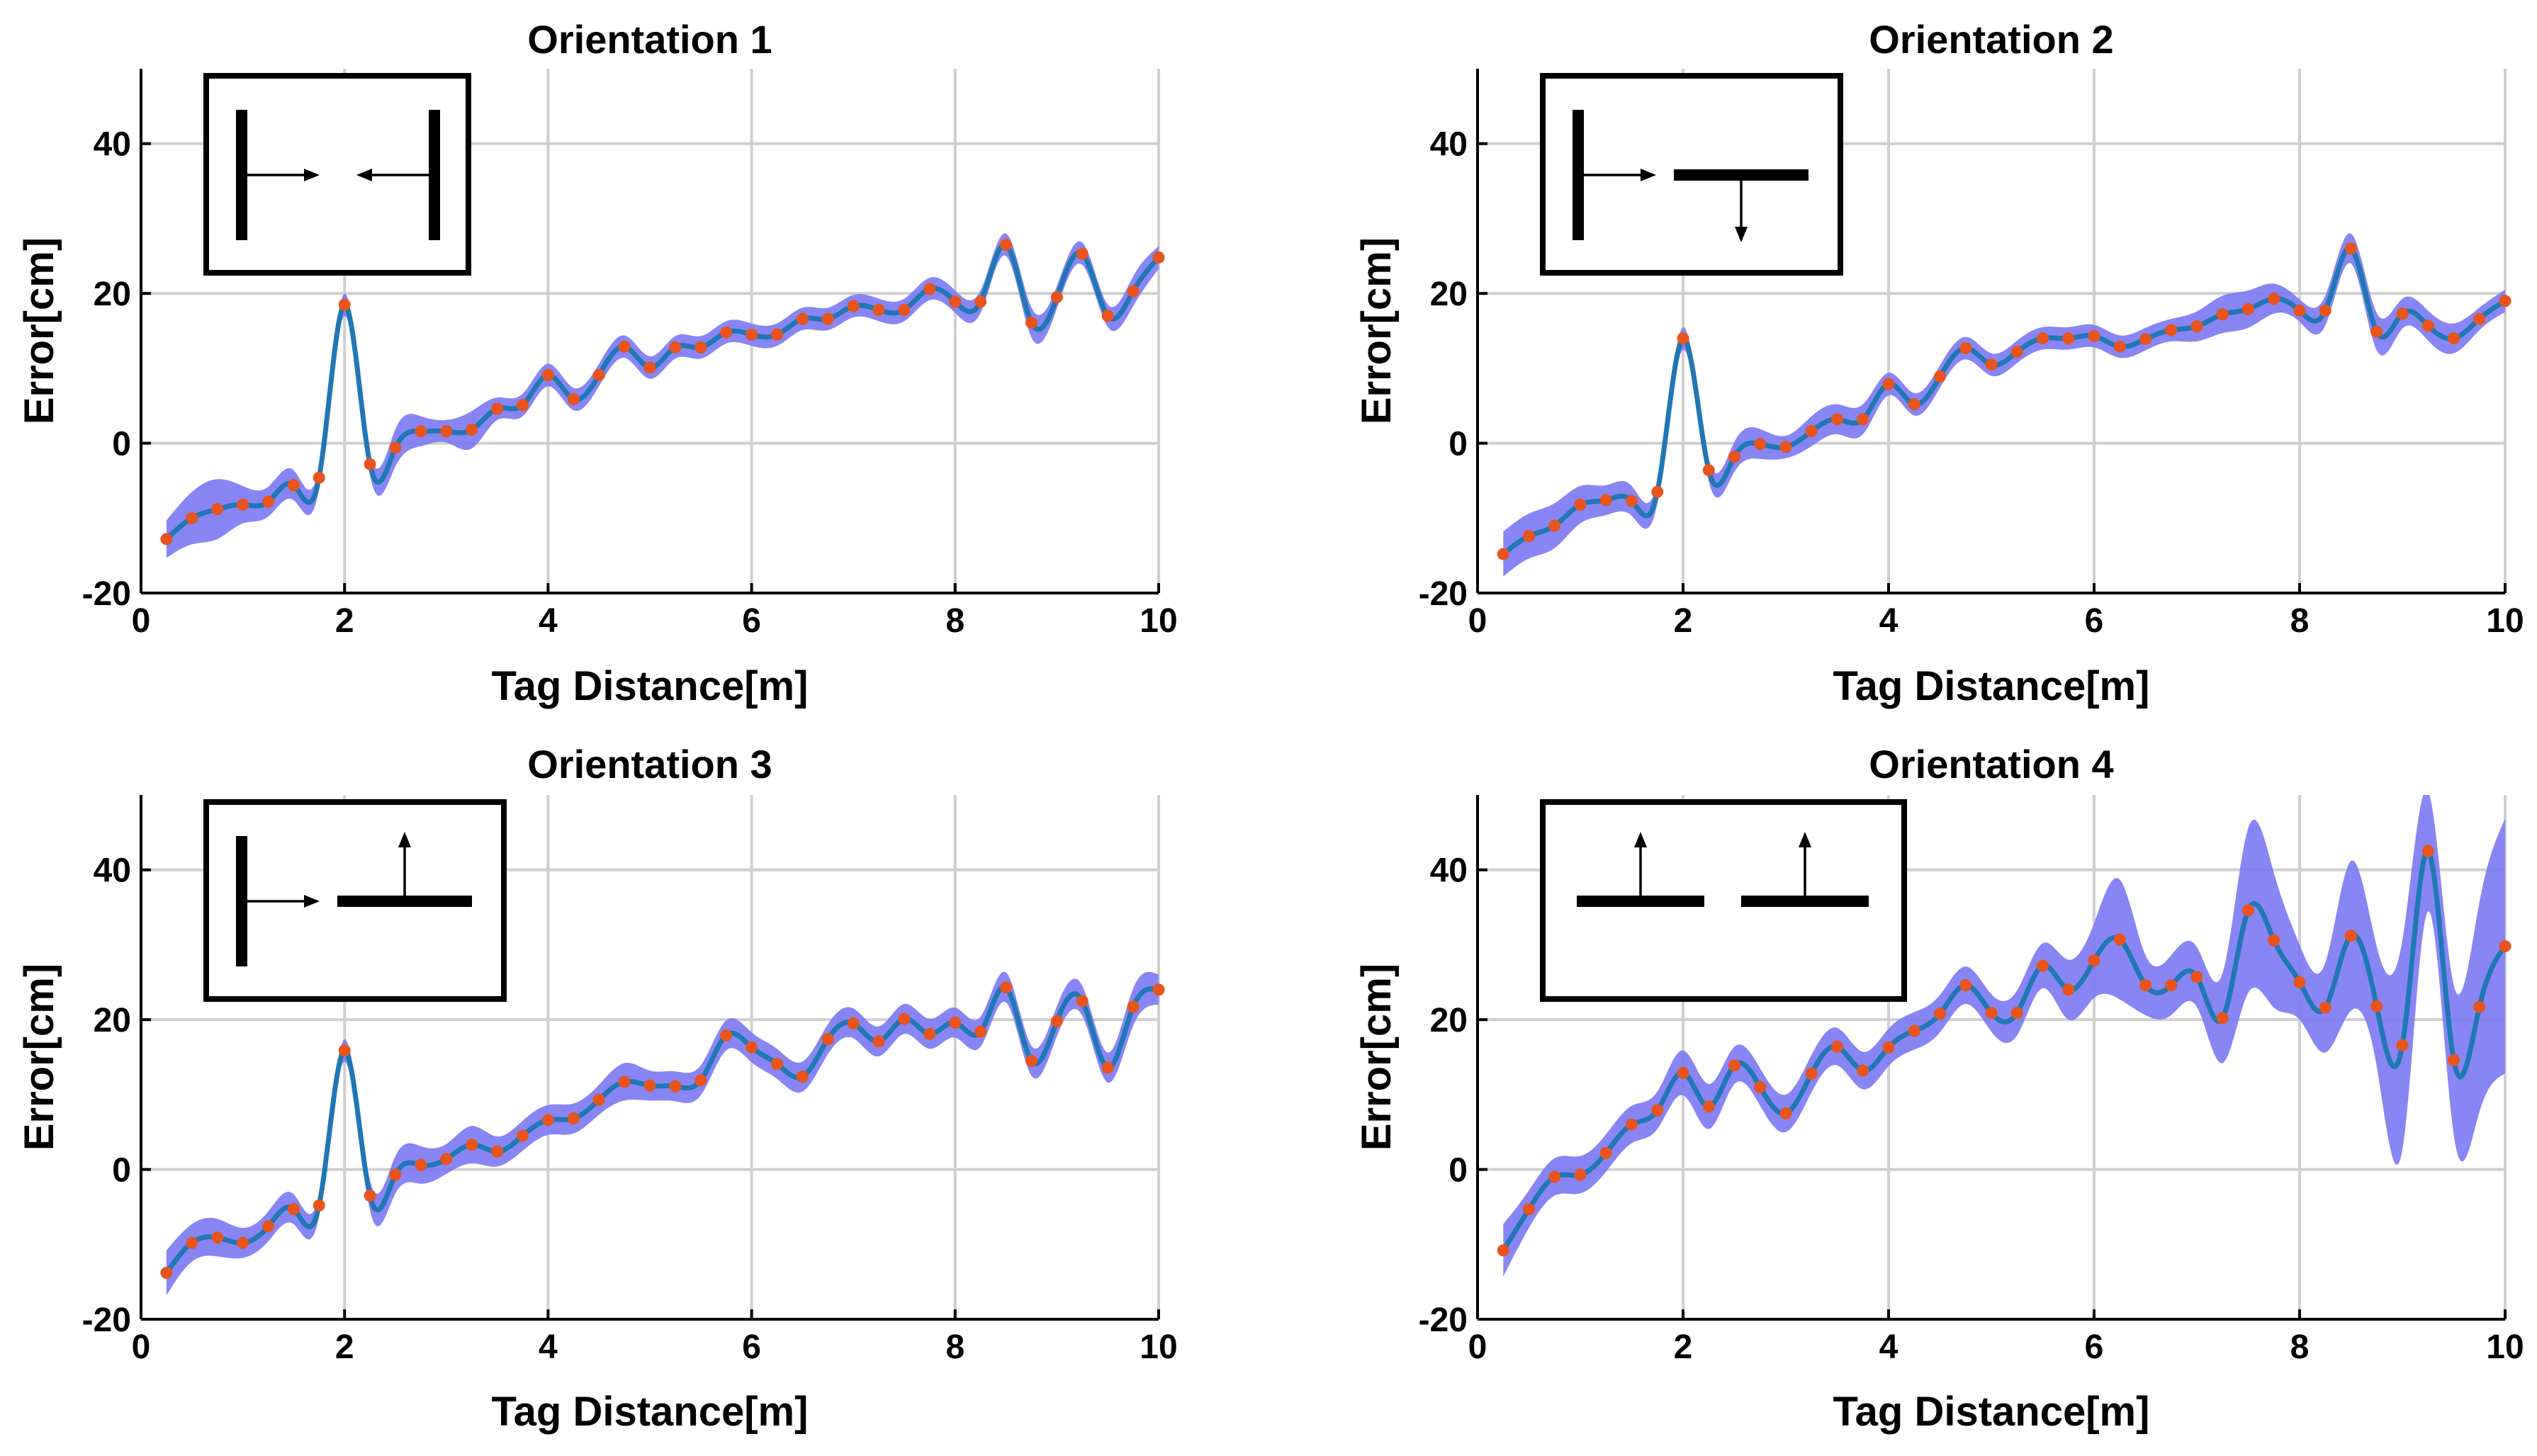  I want to click on panel-title: Orientation 1, so click(649, 39).